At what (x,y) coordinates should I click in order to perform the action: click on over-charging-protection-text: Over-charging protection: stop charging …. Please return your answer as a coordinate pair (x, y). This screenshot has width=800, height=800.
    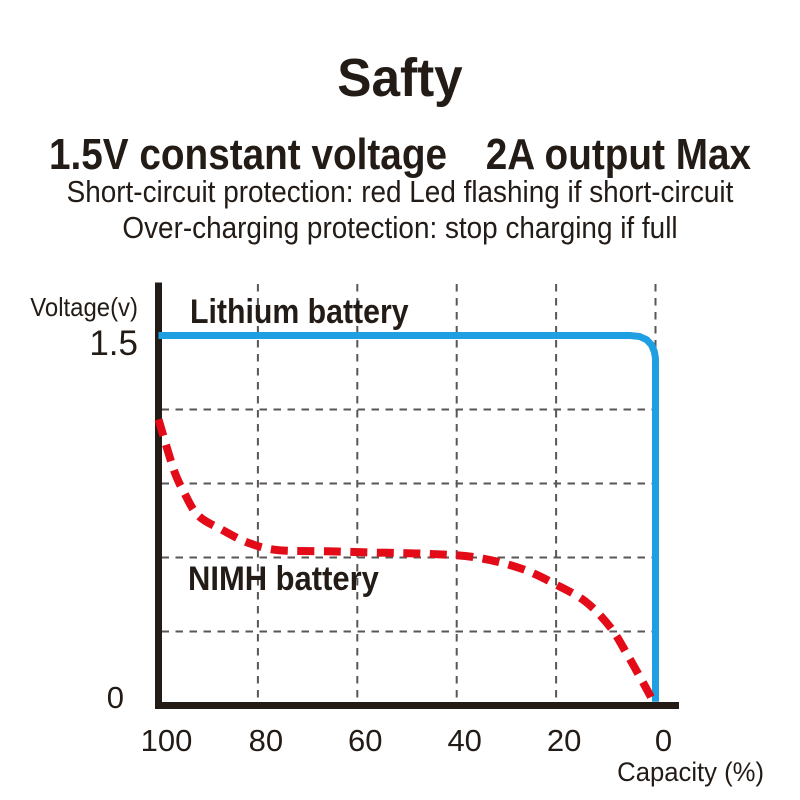
    Looking at the image, I should click on (400, 227).